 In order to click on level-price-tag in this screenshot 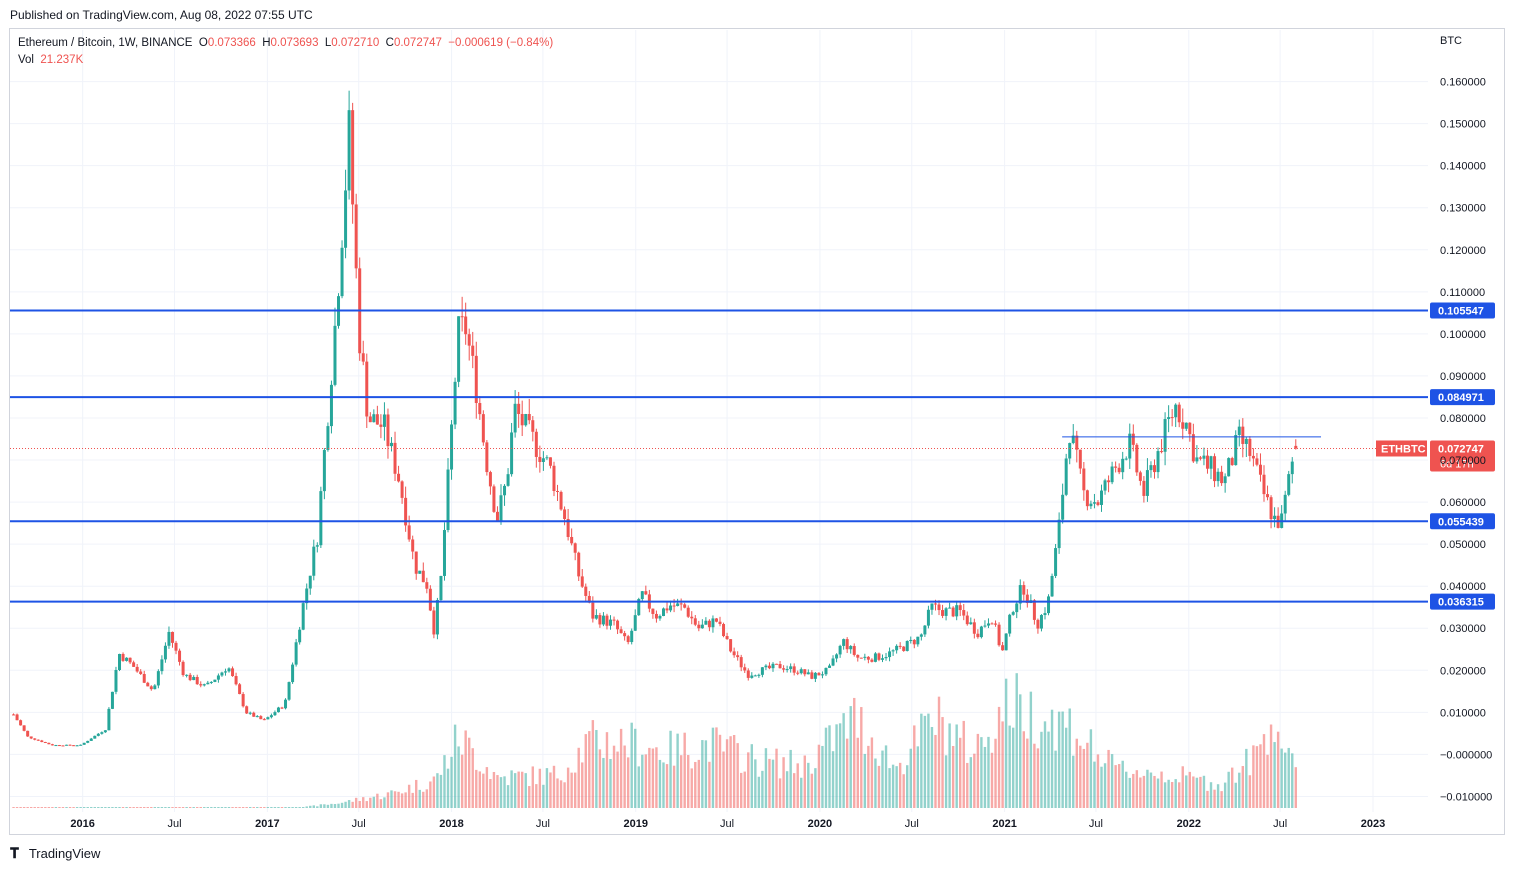, I will do `click(1462, 310)`.